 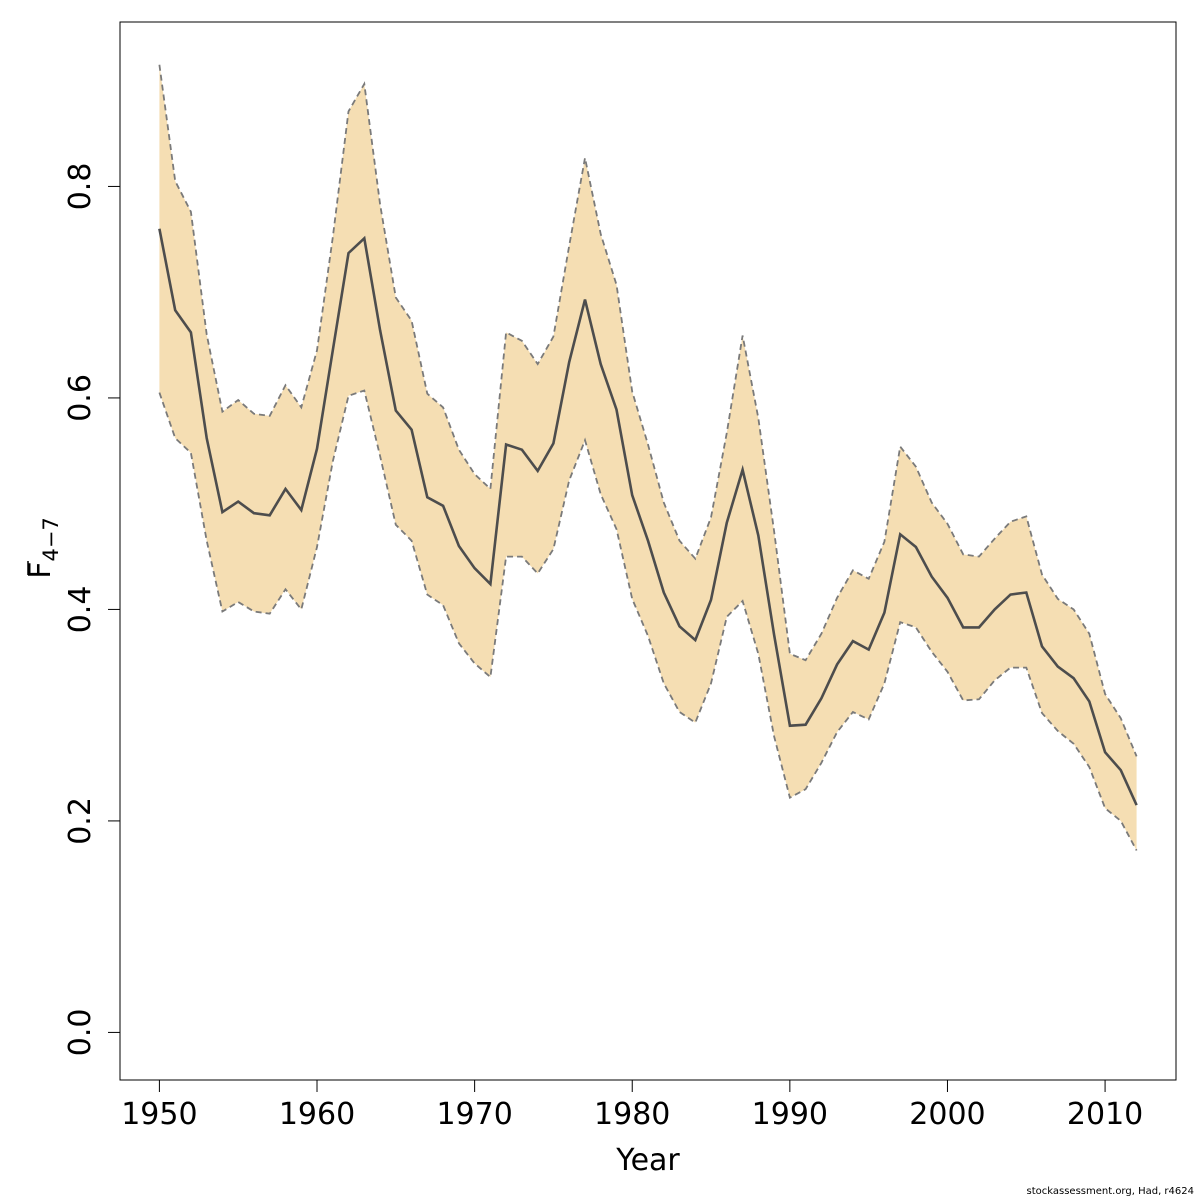 What do you see at coordinates (1105, 1114) in the screenshot?
I see `x-tick-label-2010: 2010` at bounding box center [1105, 1114].